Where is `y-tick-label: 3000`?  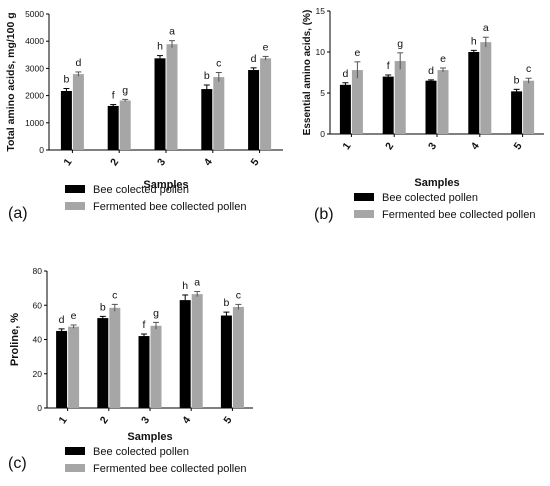 y-tick-label: 3000 is located at coordinates (34, 68).